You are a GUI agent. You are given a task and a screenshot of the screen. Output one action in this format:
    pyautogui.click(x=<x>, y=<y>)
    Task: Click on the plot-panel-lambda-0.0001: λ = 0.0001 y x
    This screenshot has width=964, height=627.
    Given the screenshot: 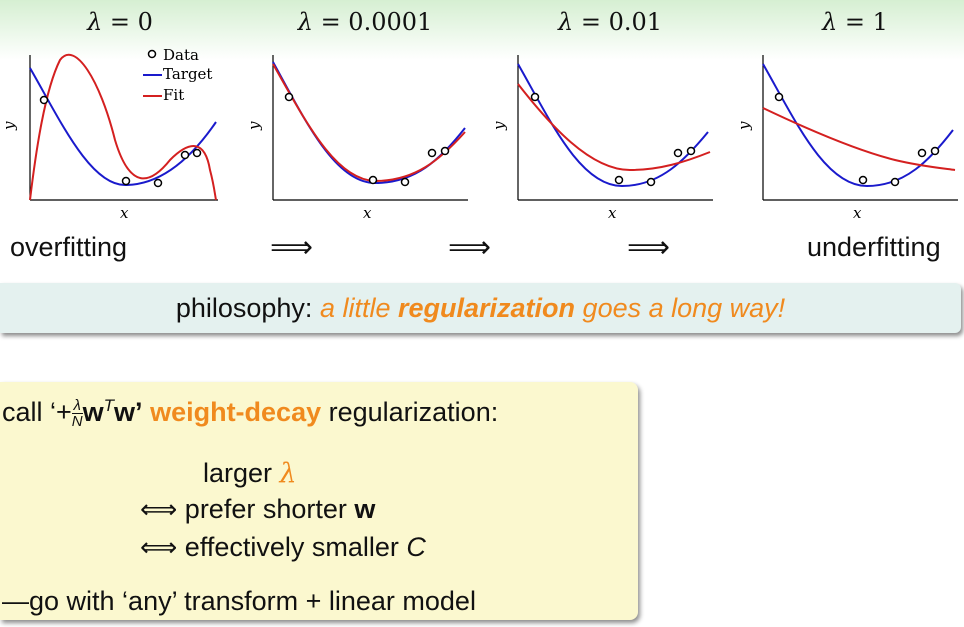 What is the action you would take?
    pyautogui.click(x=356, y=115)
    